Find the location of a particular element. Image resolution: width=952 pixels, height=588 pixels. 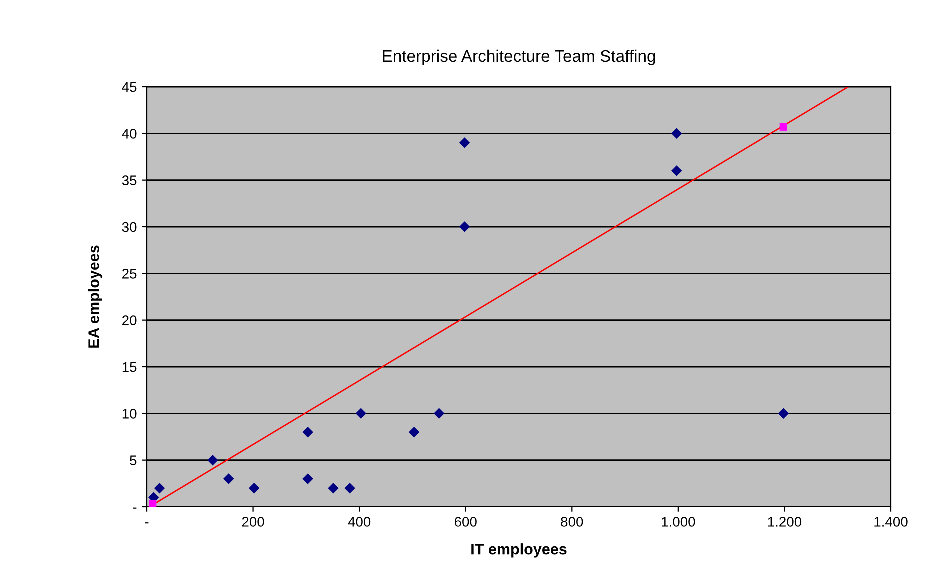

y-tick-label: 30 is located at coordinates (129, 227).